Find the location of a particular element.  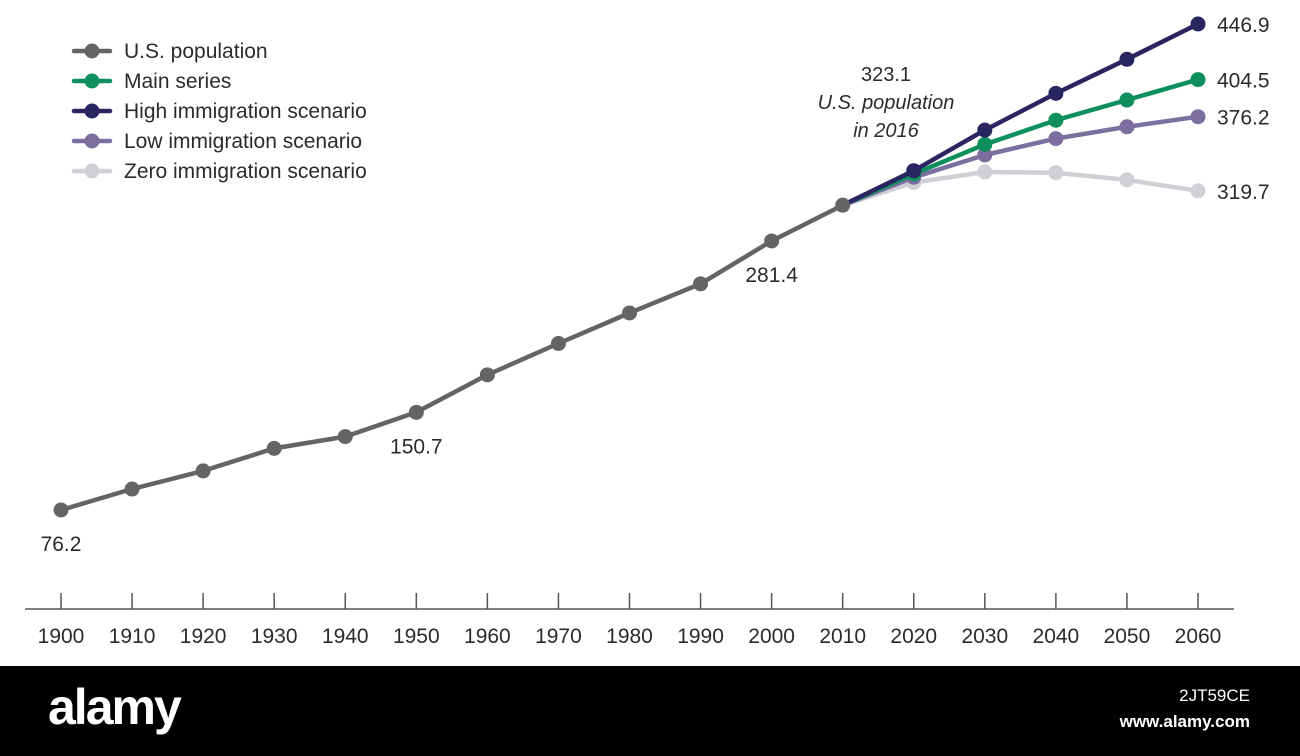

series-line-zero-immigration-scenario is located at coordinates (1020, 188).